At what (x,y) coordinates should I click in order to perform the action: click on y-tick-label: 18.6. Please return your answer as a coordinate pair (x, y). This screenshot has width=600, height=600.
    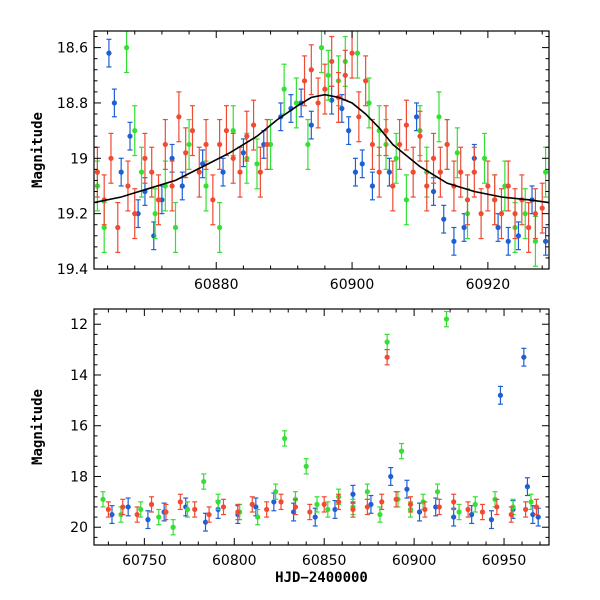
    Looking at the image, I should click on (72, 49).